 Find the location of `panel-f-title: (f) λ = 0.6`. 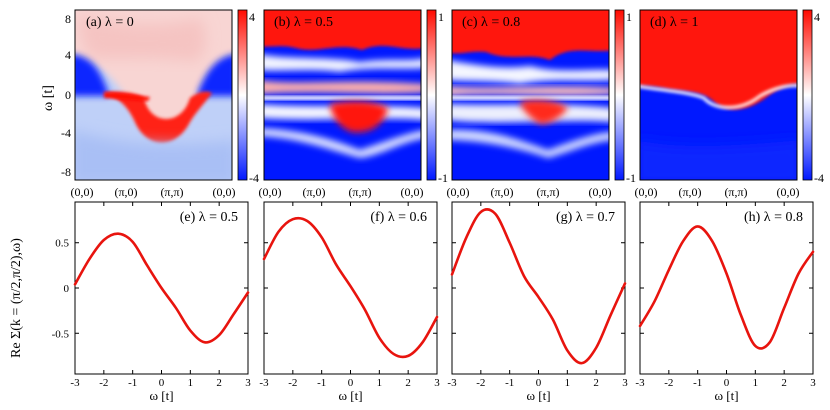

panel-f-title: (f) λ = 0.6 is located at coordinates (398, 217).